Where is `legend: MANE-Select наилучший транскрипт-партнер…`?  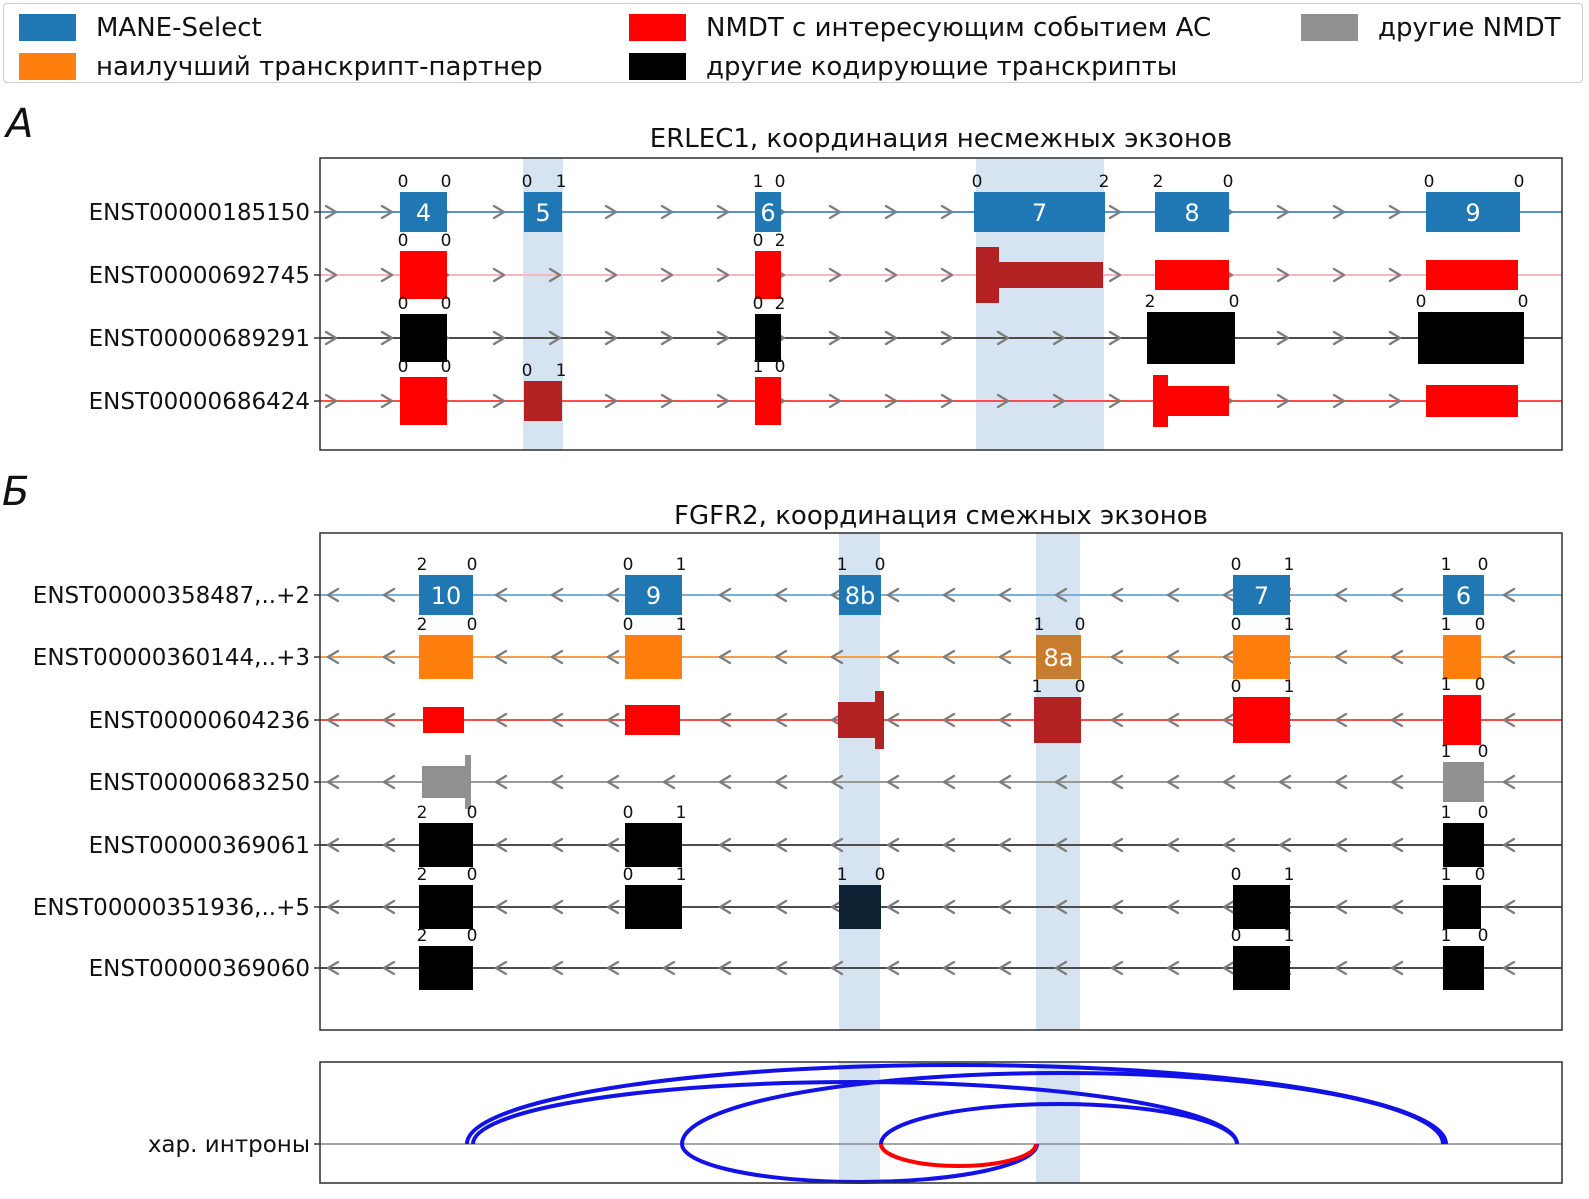 legend: MANE-Select наилучший транскрипт-партнер… is located at coordinates (793, 43).